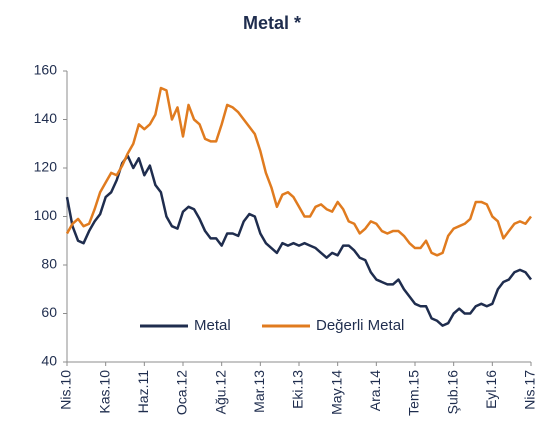 This screenshot has width=544, height=435. I want to click on x-tick-label: Nis.17, so click(530, 390).